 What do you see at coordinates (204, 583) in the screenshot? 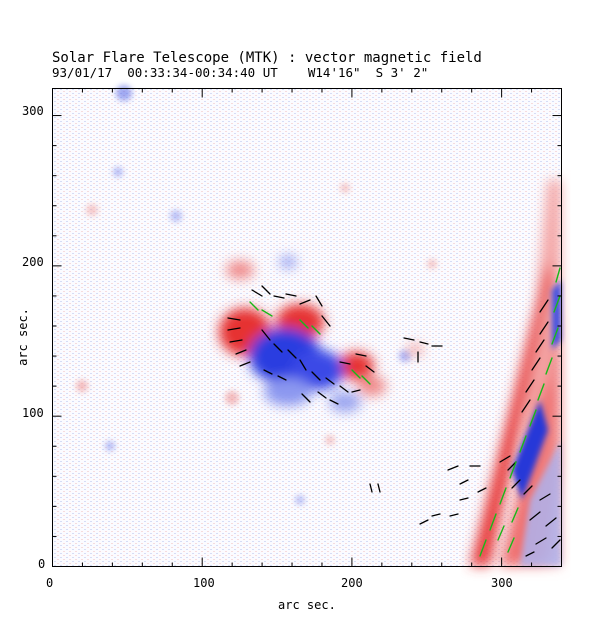
I see `x-tick-label: 100` at bounding box center [204, 583].